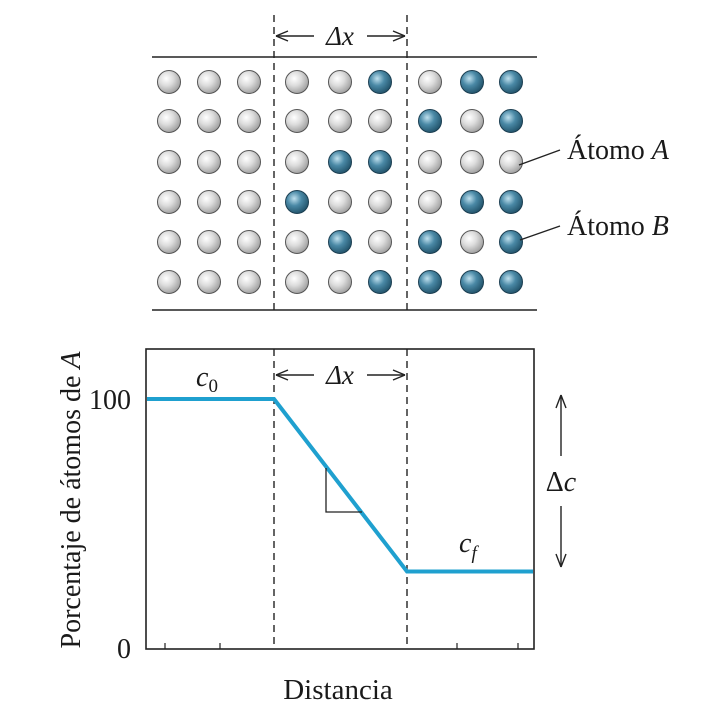 The height and width of the screenshot is (706, 709). Describe the element at coordinates (71, 500) in the screenshot. I see `y-axis-label: Porcentaje de átomos de A` at that location.